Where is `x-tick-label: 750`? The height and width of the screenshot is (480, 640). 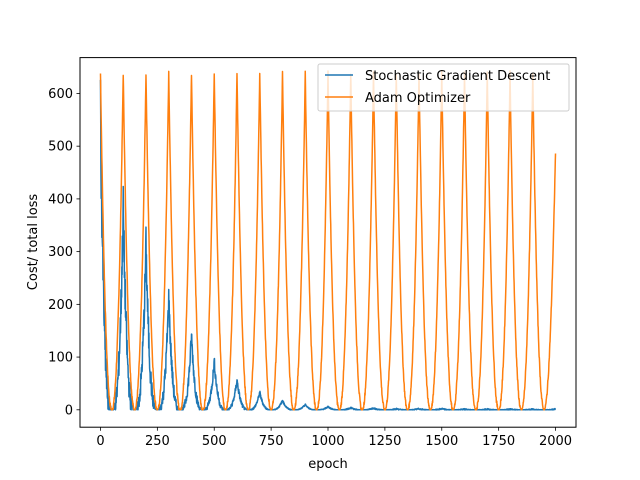
x-tick-label: 750 is located at coordinates (271, 441).